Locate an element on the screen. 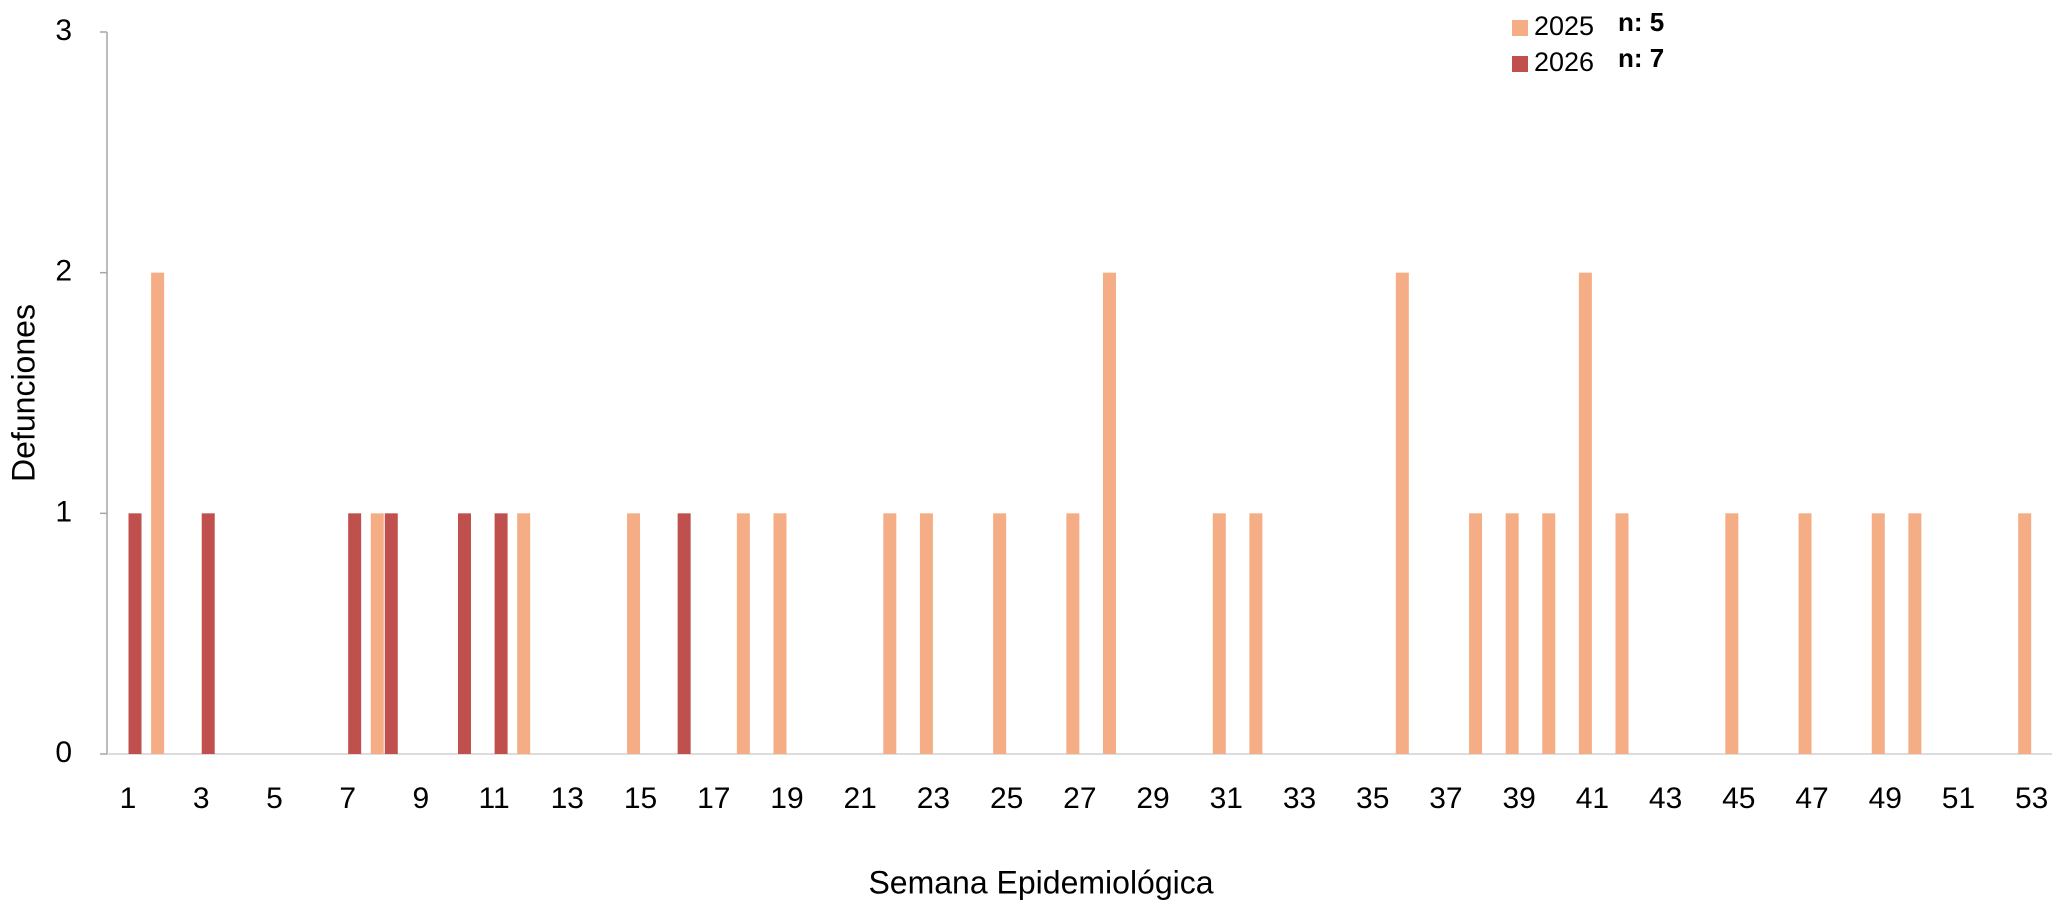  x-tick-label: 27 is located at coordinates (1079, 798).